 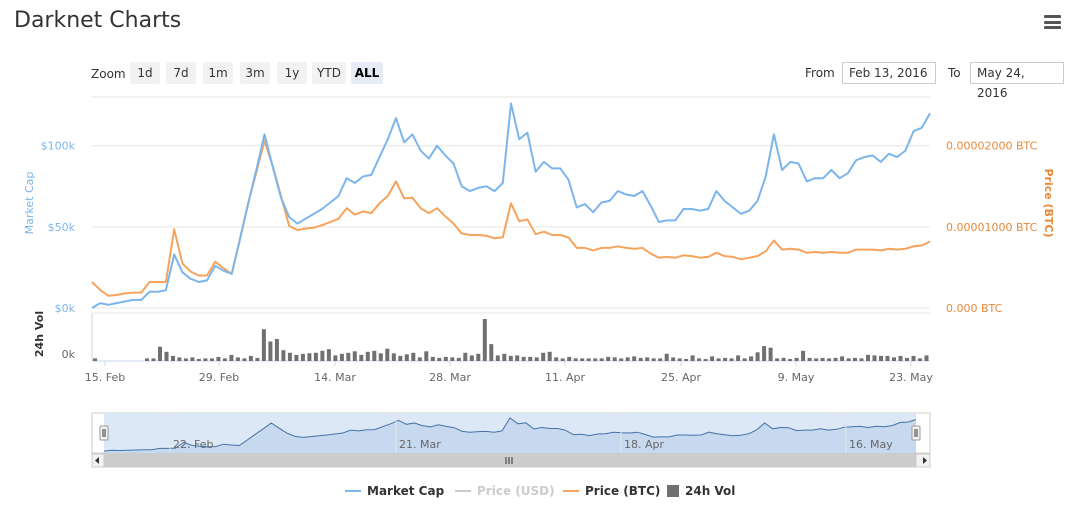 What do you see at coordinates (193, 444) in the screenshot?
I see `navigator-tick-label: 22. Feb` at bounding box center [193, 444].